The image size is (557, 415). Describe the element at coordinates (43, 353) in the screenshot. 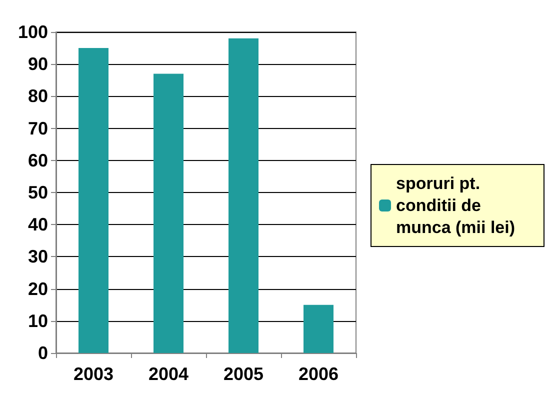

I see `y-tick-label: 0` at that location.